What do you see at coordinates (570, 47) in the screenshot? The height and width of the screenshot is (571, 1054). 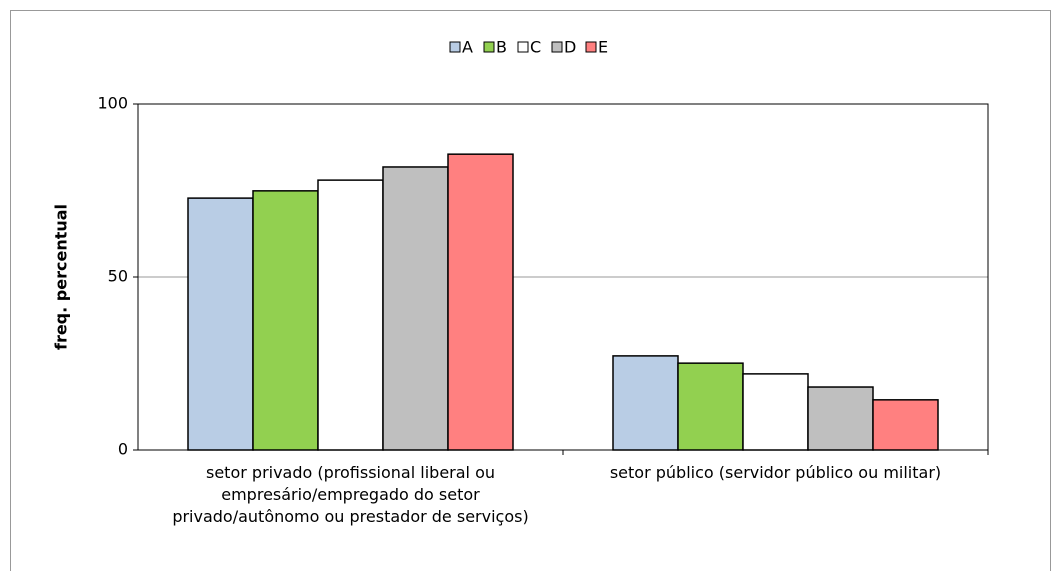 I see `legend-label: D` at bounding box center [570, 47].